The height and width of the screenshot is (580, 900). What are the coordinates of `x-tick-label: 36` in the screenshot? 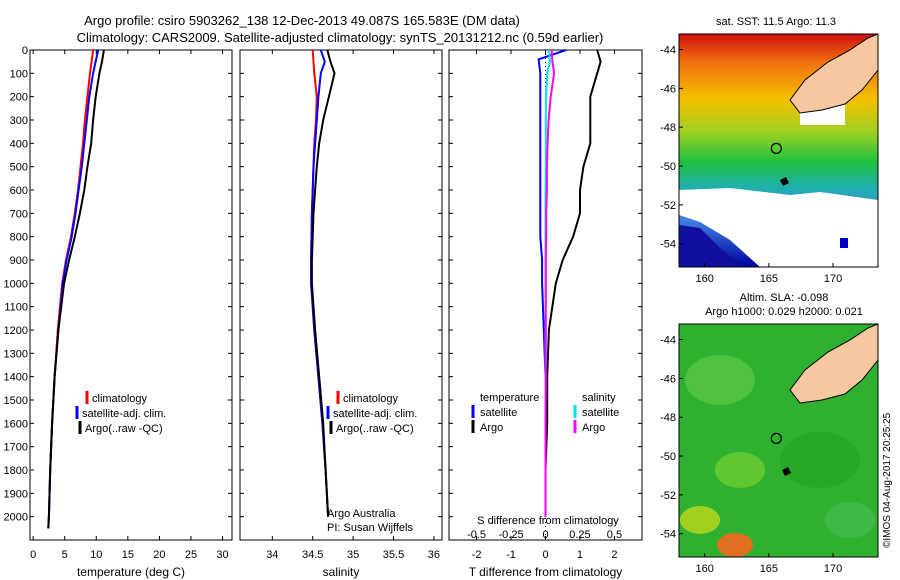 It's located at (434, 555).